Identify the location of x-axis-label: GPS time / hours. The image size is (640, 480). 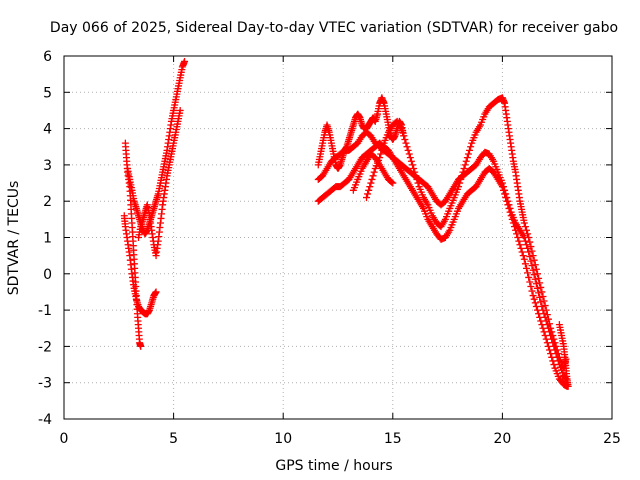
(333, 466).